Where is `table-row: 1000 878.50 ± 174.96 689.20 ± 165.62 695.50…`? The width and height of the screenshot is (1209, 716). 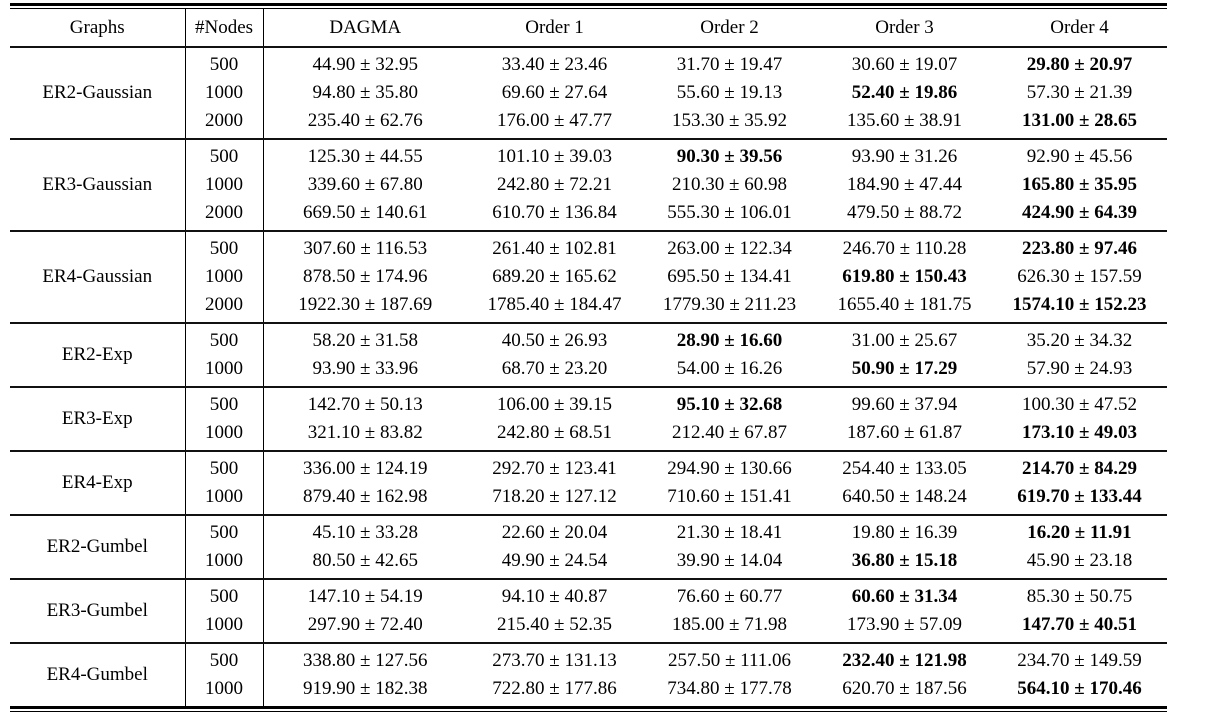
table-row: 1000 878.50 ± 174.96 689.20 ± 165.62 695.50… is located at coordinates (588, 277).